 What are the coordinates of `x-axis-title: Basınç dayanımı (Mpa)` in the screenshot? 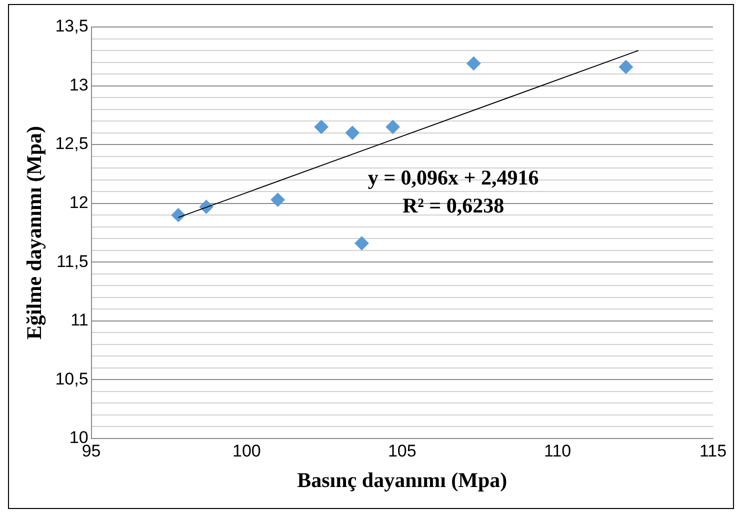 It's located at (402, 480).